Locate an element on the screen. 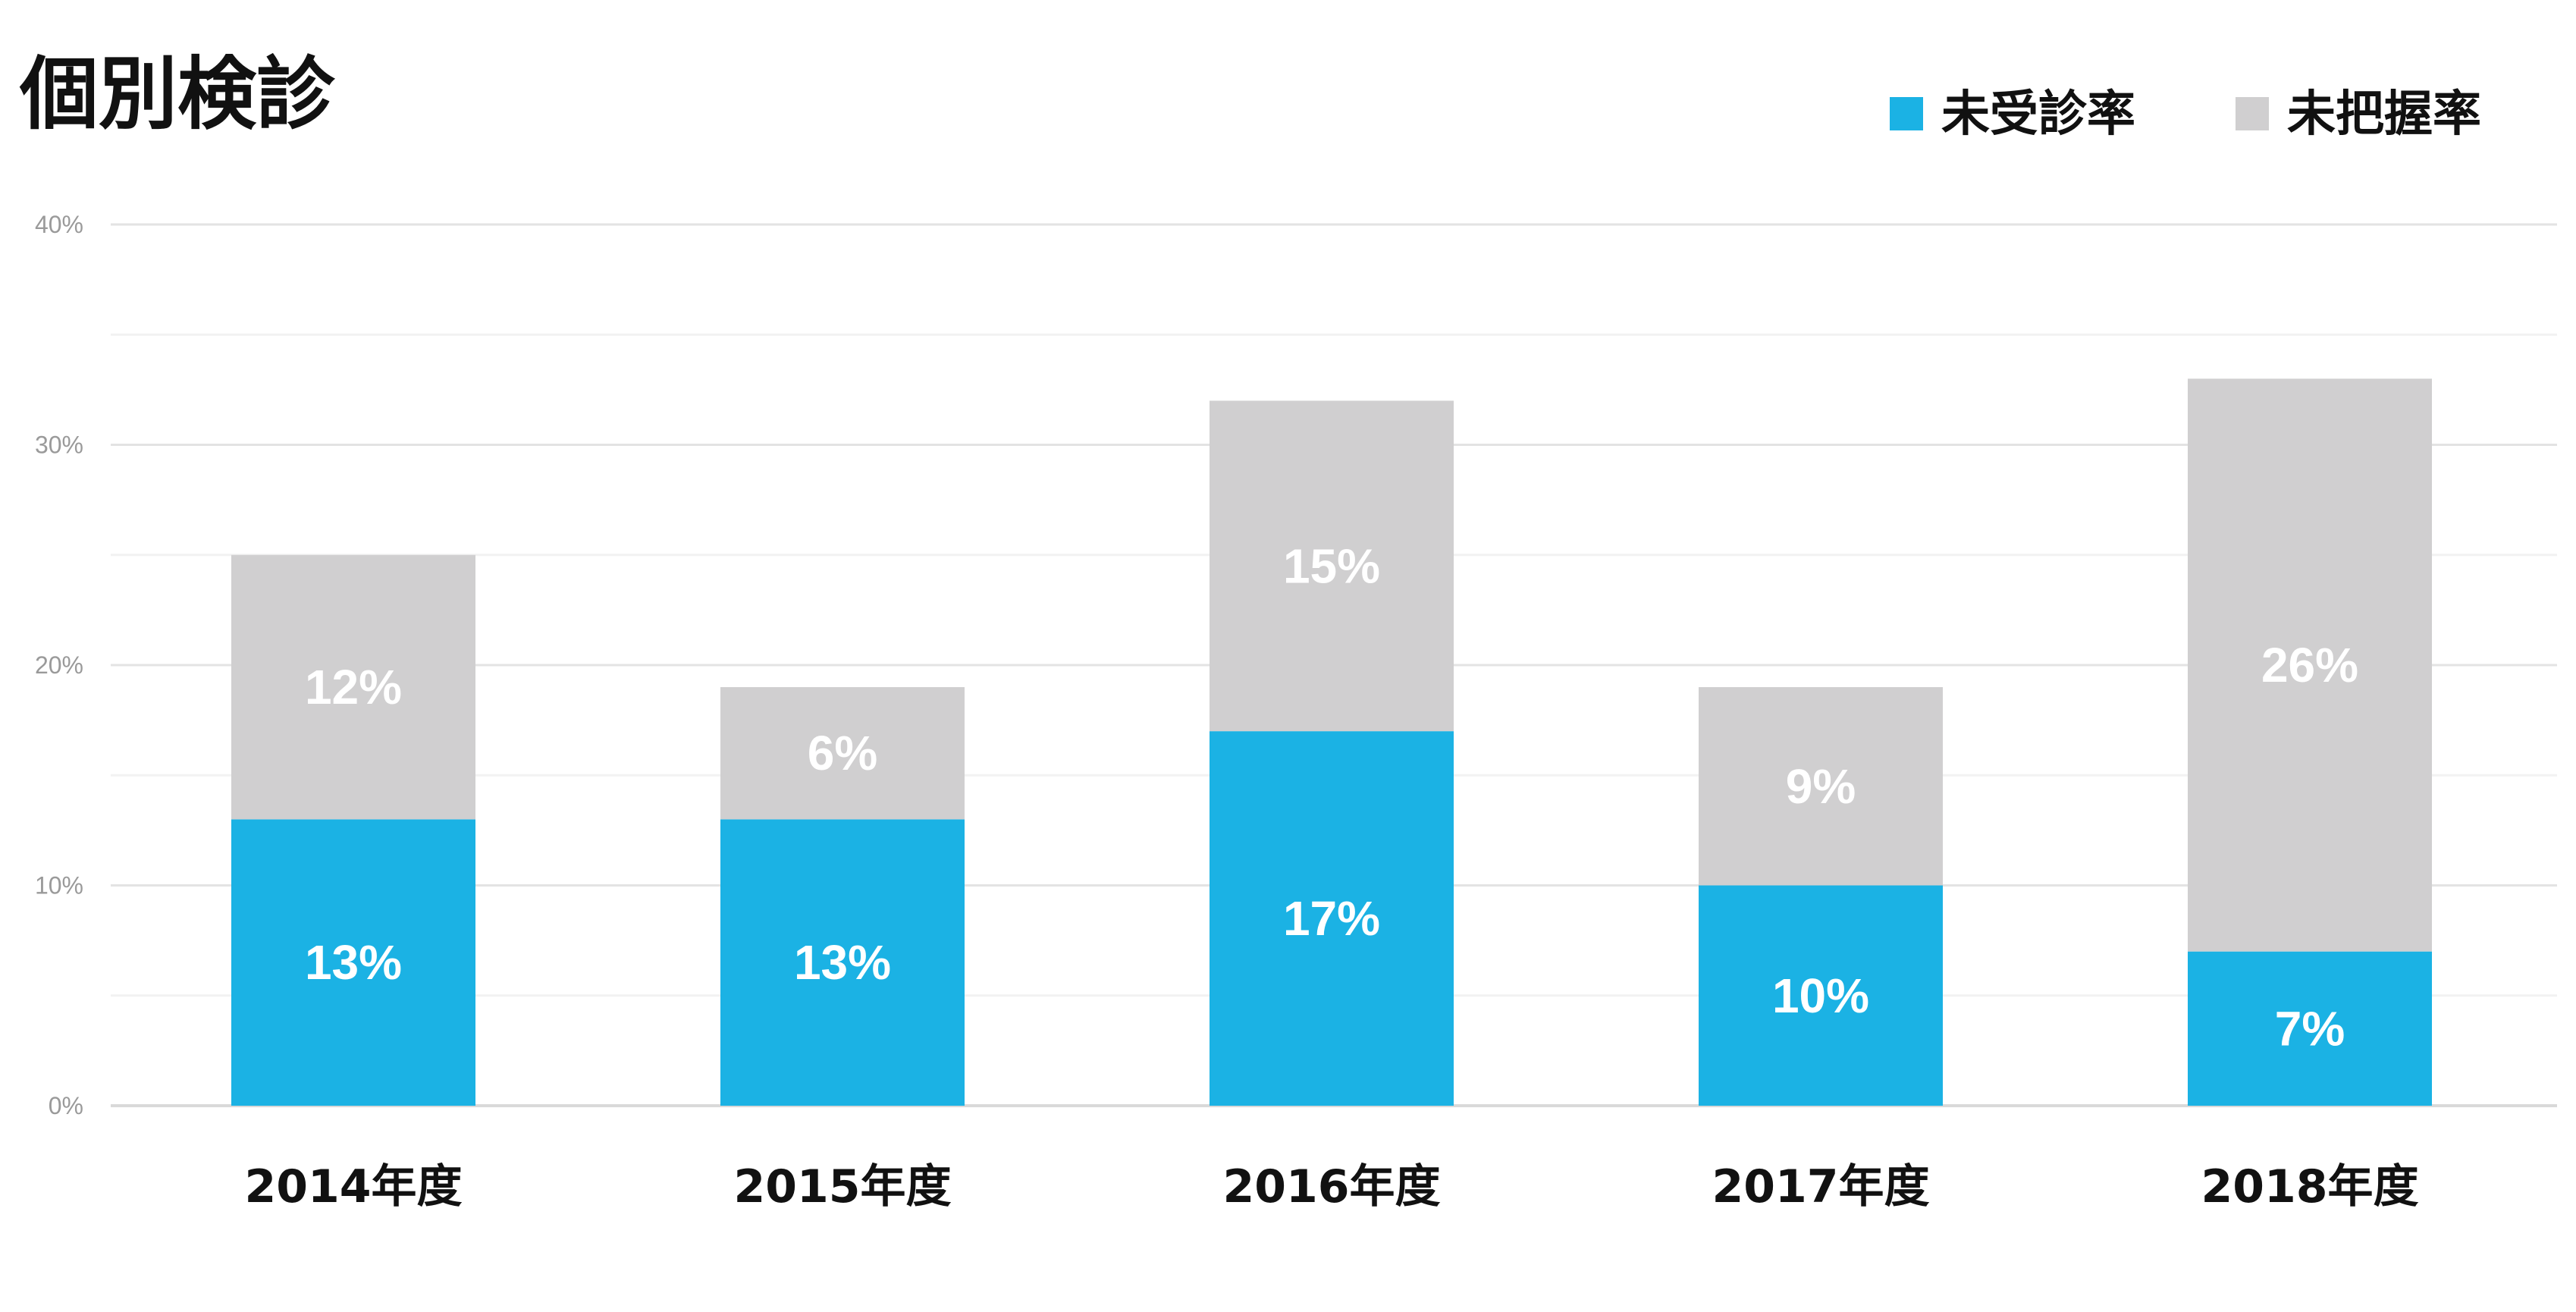  y-tick-label: 30% is located at coordinates (59, 445).